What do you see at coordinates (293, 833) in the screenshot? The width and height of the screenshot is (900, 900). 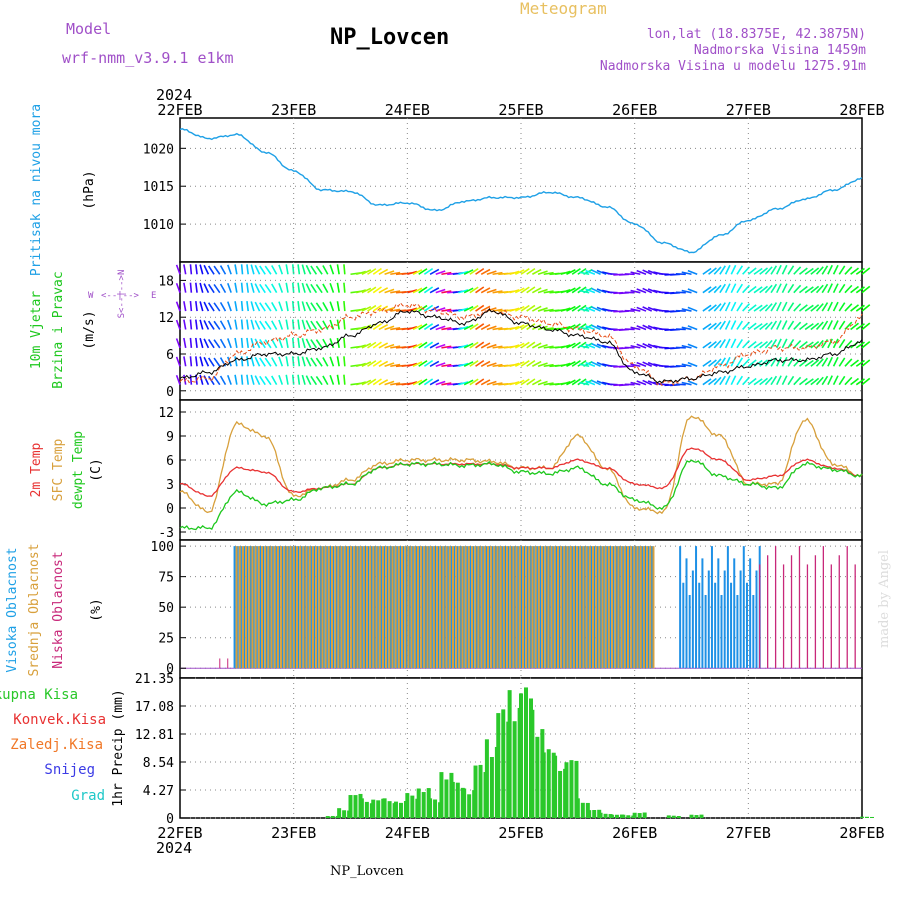 I see `time-label-bottom: 23FEB` at bounding box center [293, 833].